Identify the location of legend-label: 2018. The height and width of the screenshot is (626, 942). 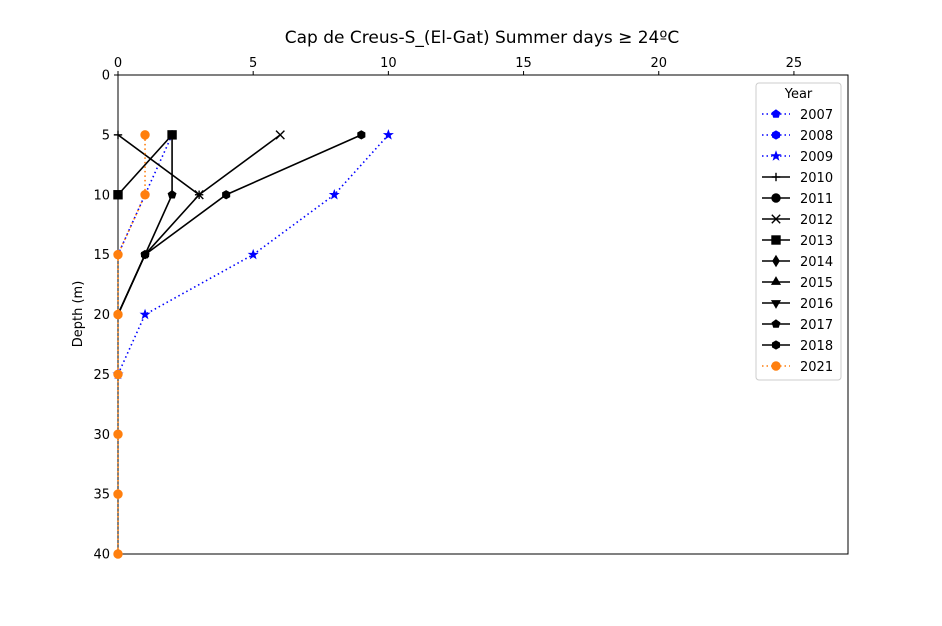
(816, 346).